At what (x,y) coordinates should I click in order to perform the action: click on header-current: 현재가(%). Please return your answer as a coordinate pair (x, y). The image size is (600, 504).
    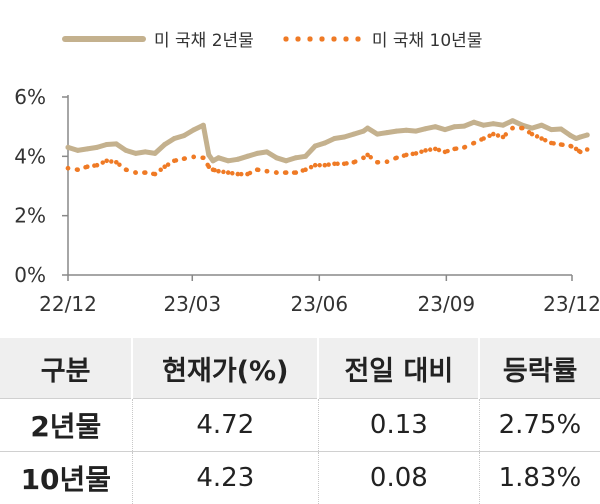
    Looking at the image, I should click on (226, 368).